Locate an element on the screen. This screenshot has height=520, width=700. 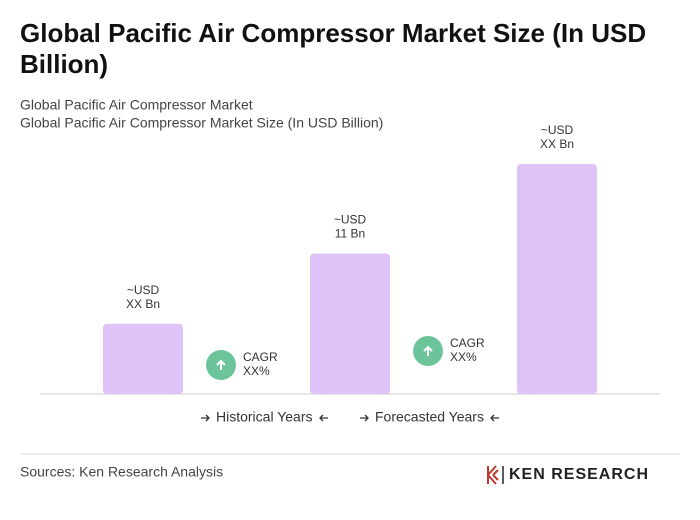
source: Sources: Ken Research Analysis is located at coordinates (121, 472).